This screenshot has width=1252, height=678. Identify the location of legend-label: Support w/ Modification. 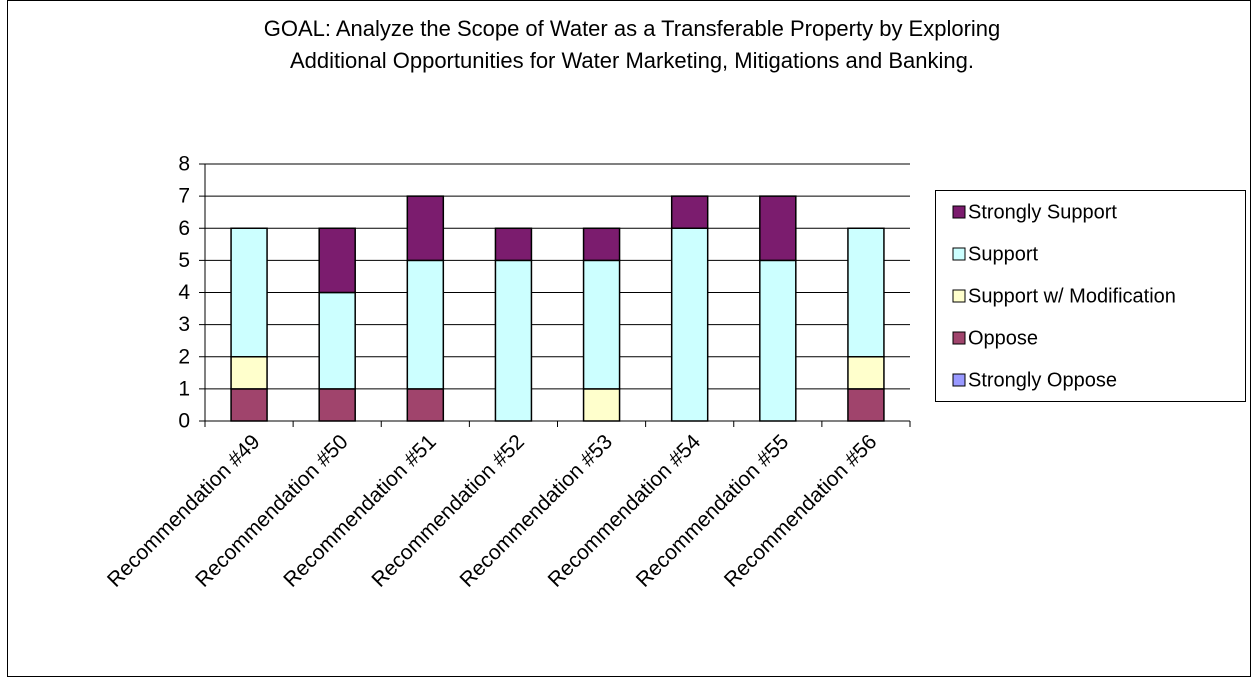
(1072, 296).